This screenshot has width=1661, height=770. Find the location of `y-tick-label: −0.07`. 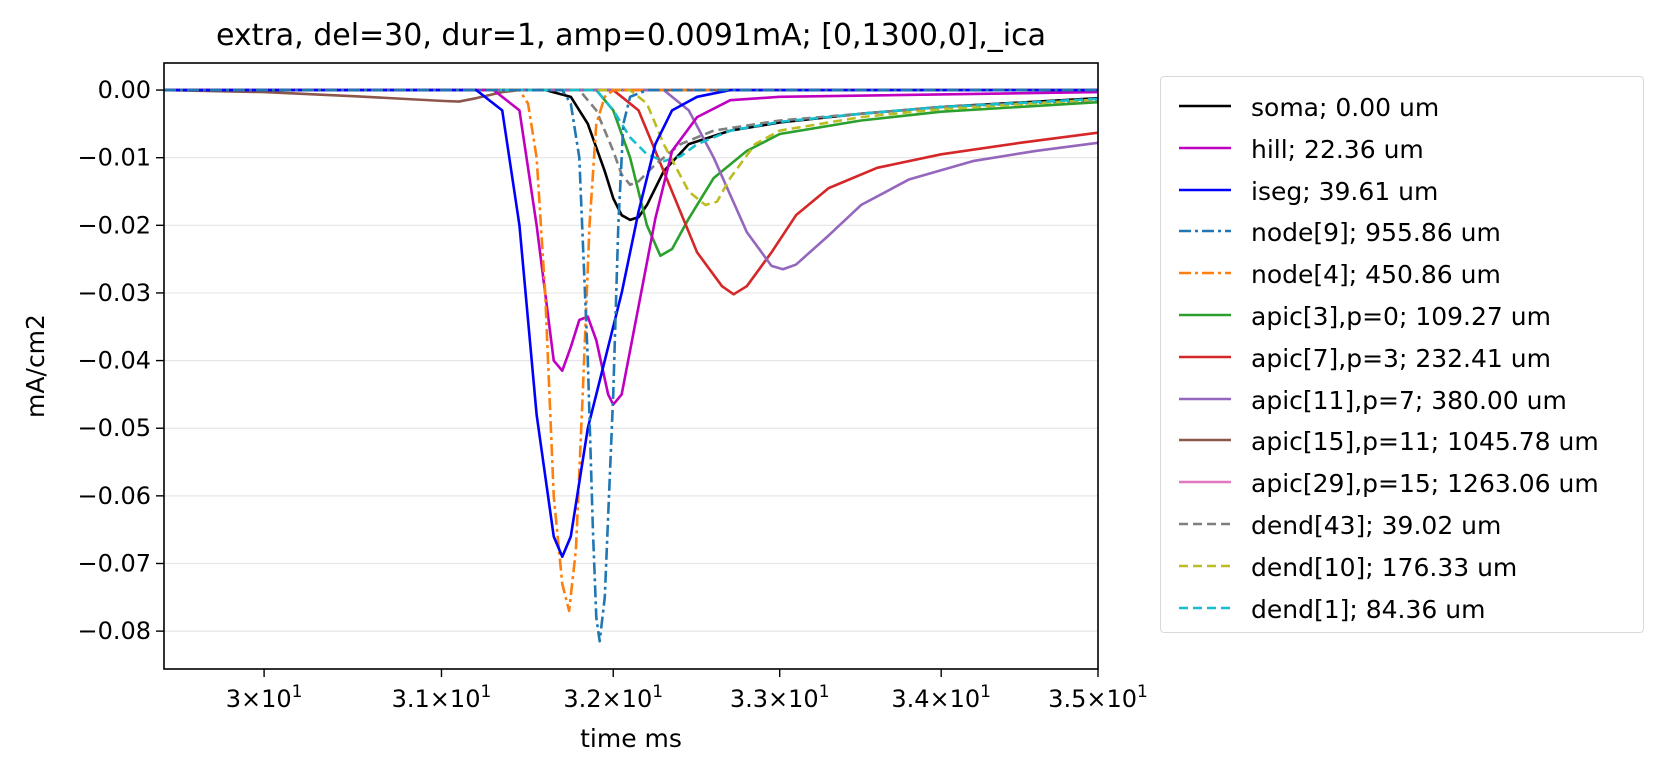

y-tick-label: −0.07 is located at coordinates (114, 563).